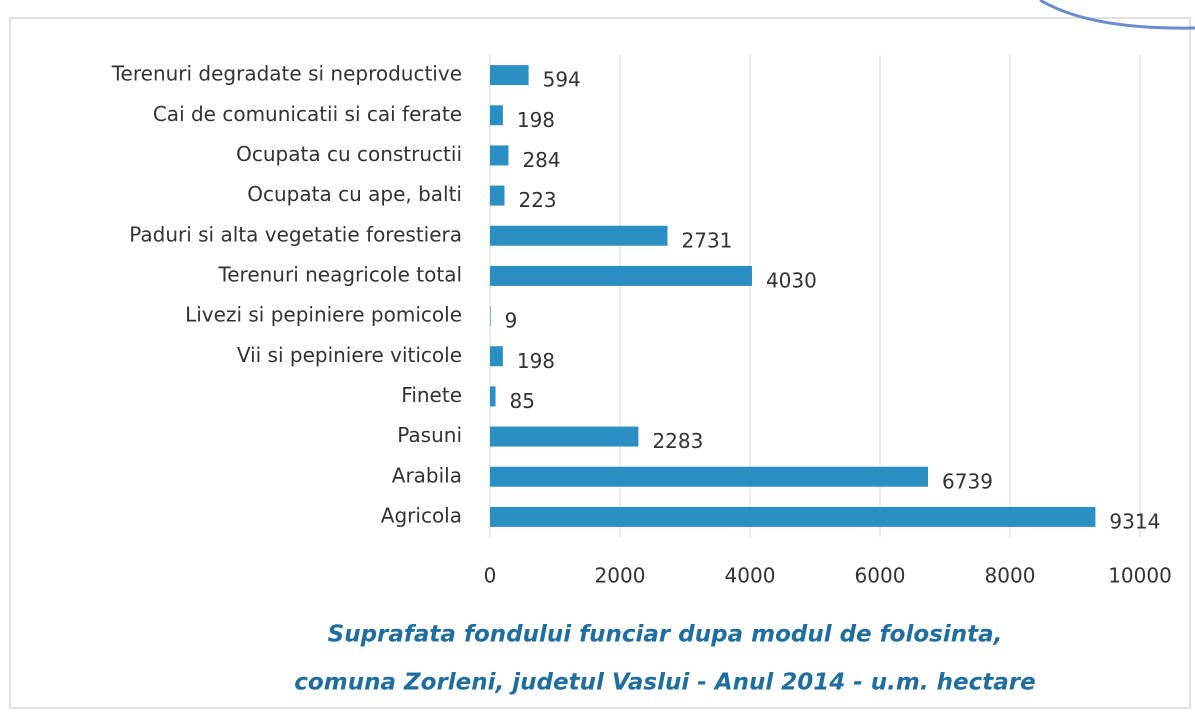  I want to click on y-tick-label: Pasuni, so click(429, 435).